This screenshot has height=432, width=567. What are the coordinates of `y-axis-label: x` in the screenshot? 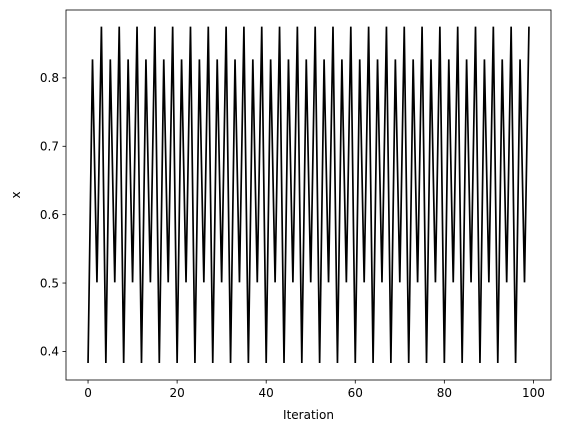 It's located at (16, 194).